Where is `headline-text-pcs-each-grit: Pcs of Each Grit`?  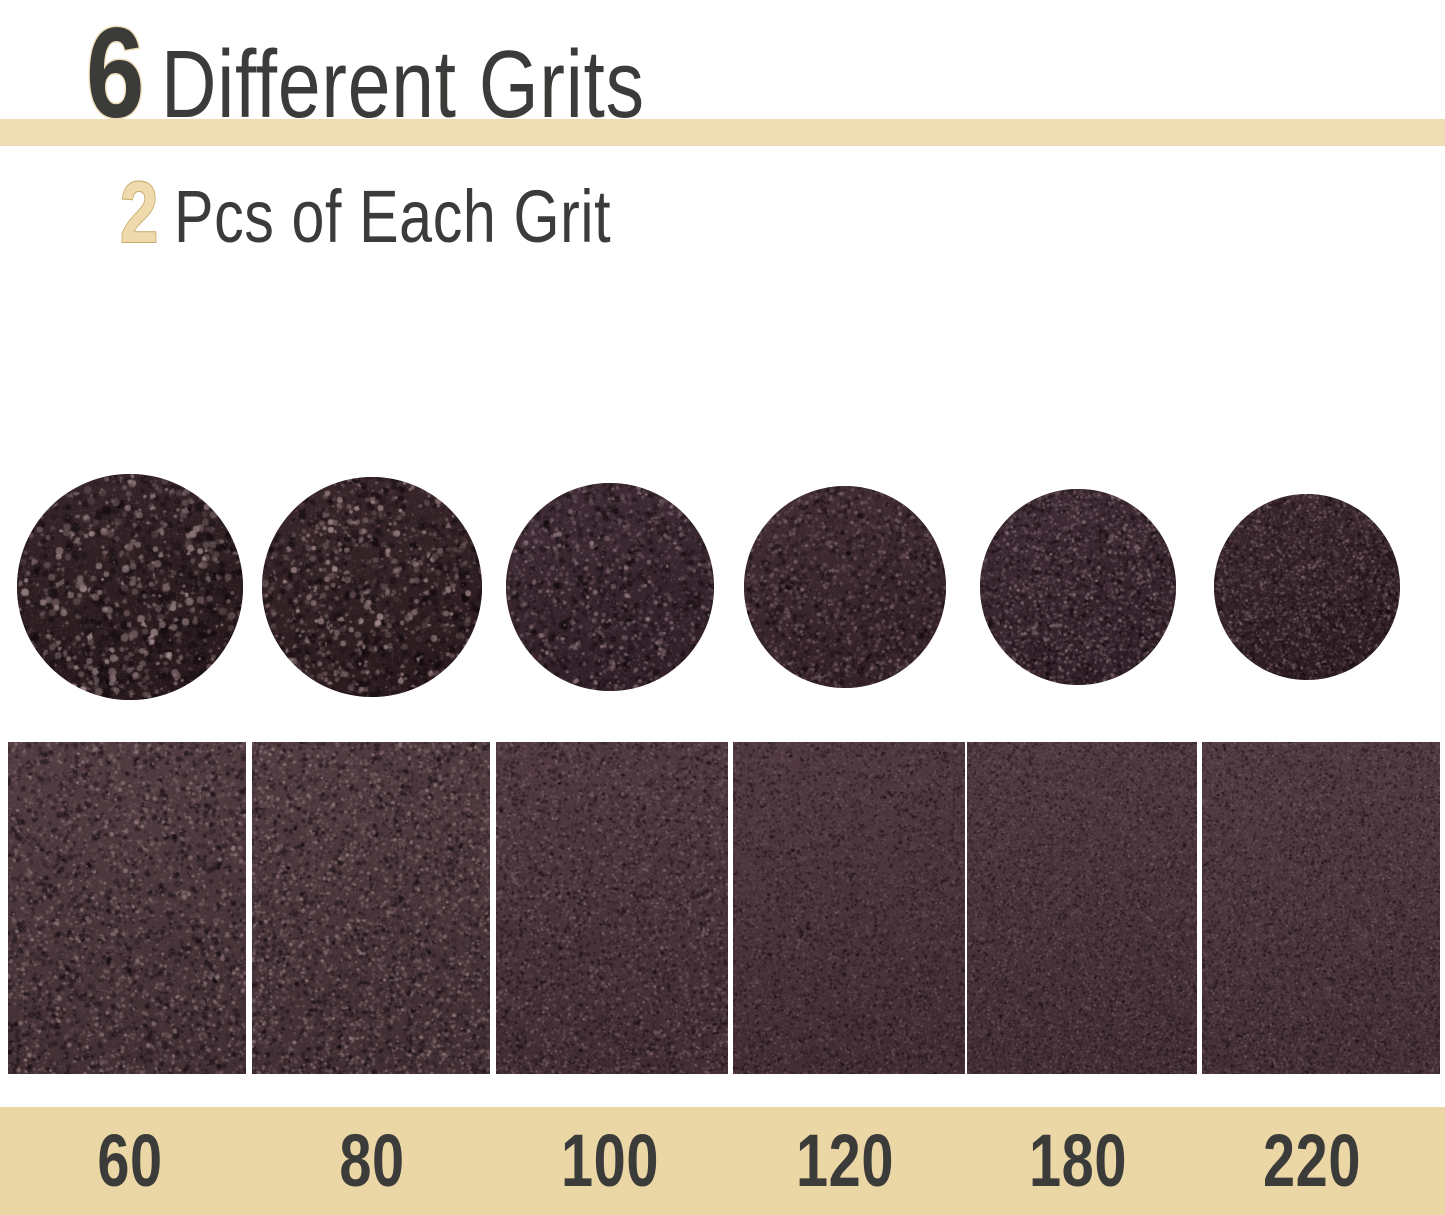 headline-text-pcs-each-grit: Pcs of Each Grit is located at coordinates (393, 216).